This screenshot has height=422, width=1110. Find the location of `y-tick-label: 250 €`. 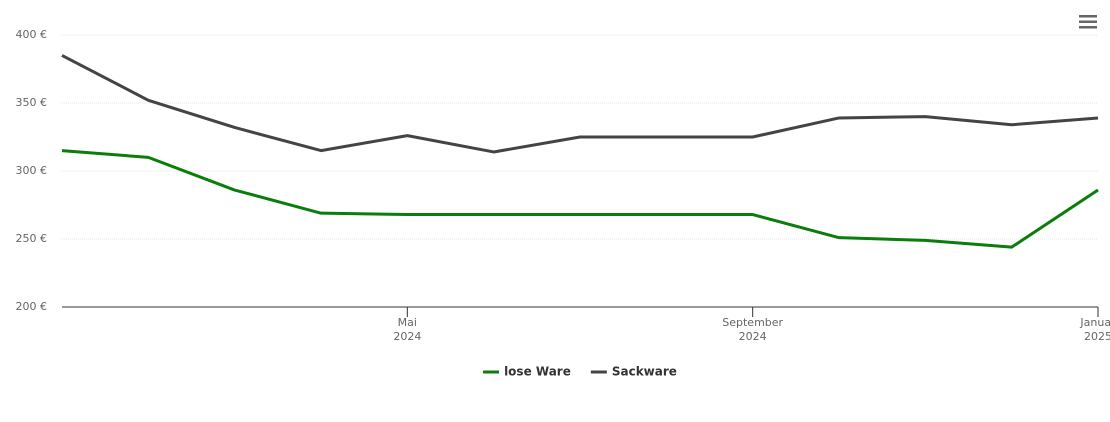

y-tick-label: 250 € is located at coordinates (32, 238).